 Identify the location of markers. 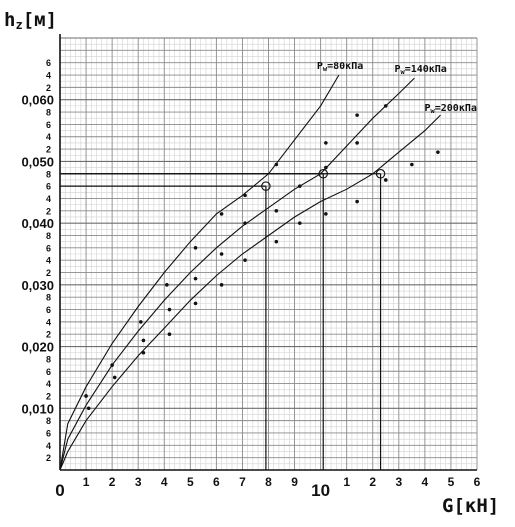
(323, 180).